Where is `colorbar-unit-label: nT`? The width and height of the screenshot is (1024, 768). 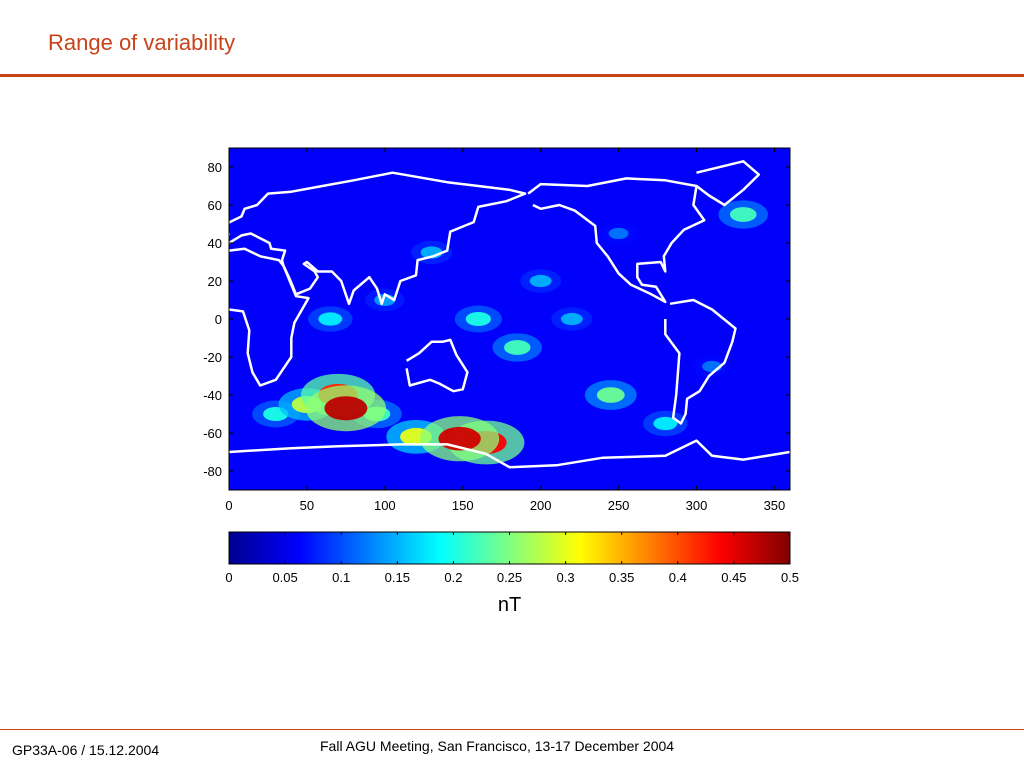
colorbar-unit-label: nT is located at coordinates (509, 605).